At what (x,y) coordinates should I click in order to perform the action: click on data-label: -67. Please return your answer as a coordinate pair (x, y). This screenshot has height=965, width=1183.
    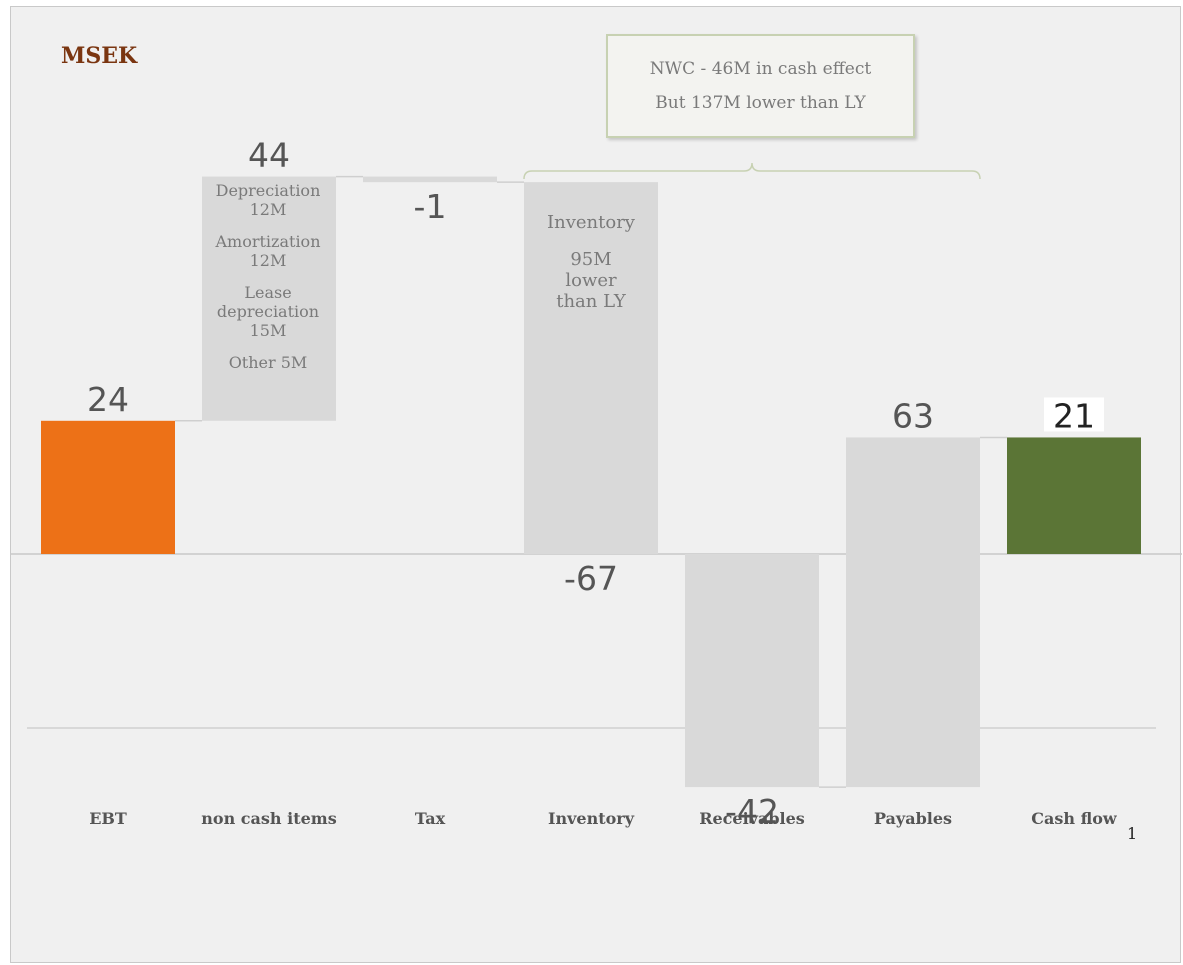
    Looking at the image, I should click on (591, 578).